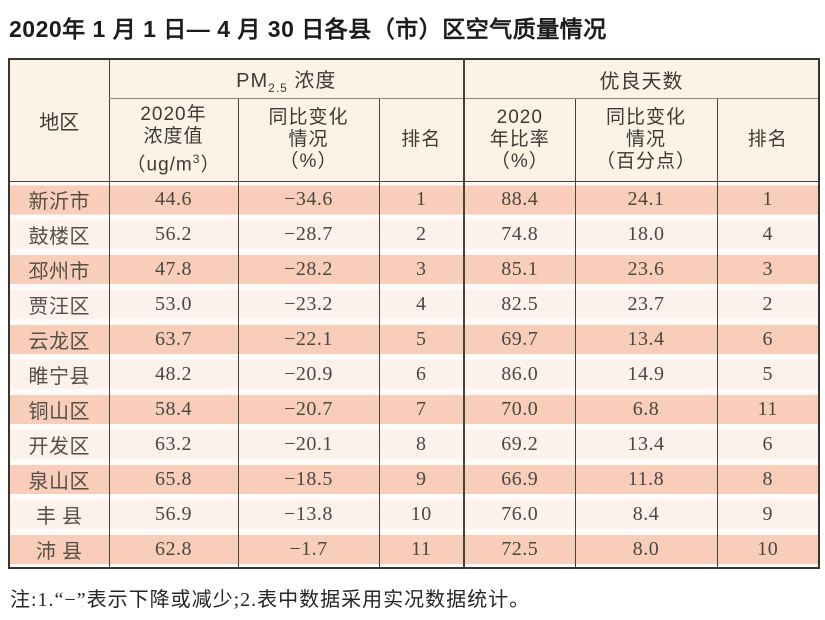 The height and width of the screenshot is (620, 825). Describe the element at coordinates (308, 550) in the screenshot. I see `cell-pm-change: −1.7` at that location.